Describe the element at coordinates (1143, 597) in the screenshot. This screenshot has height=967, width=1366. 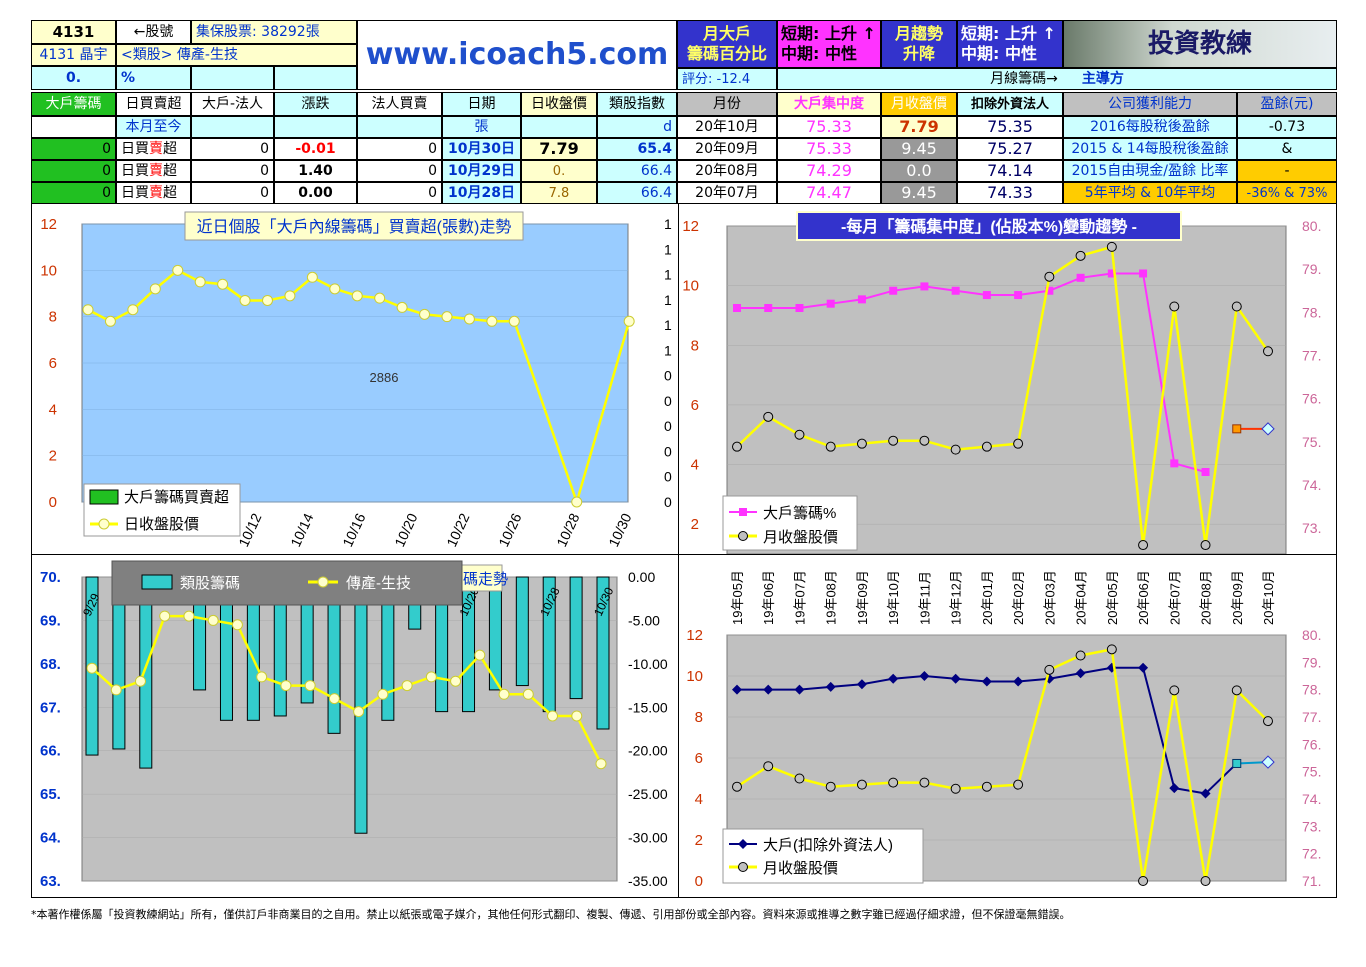
I see `x-tick: 20年06月` at that location.